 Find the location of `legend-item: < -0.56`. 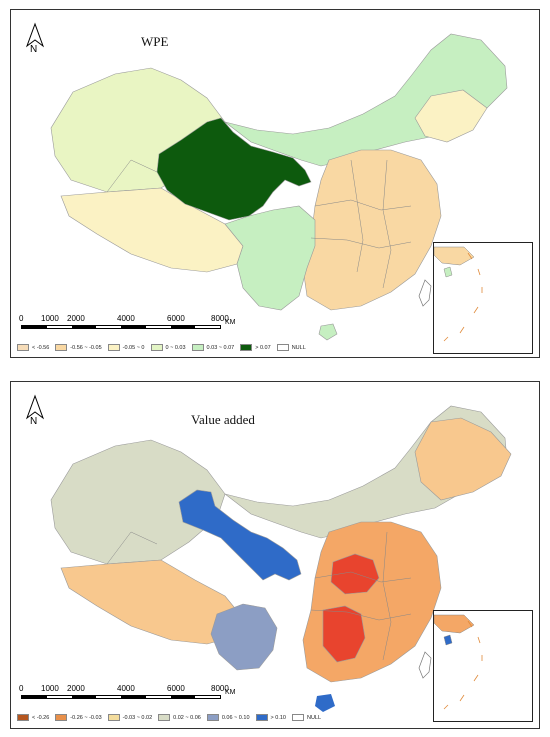

legend-item: < -0.56 is located at coordinates (33, 347).